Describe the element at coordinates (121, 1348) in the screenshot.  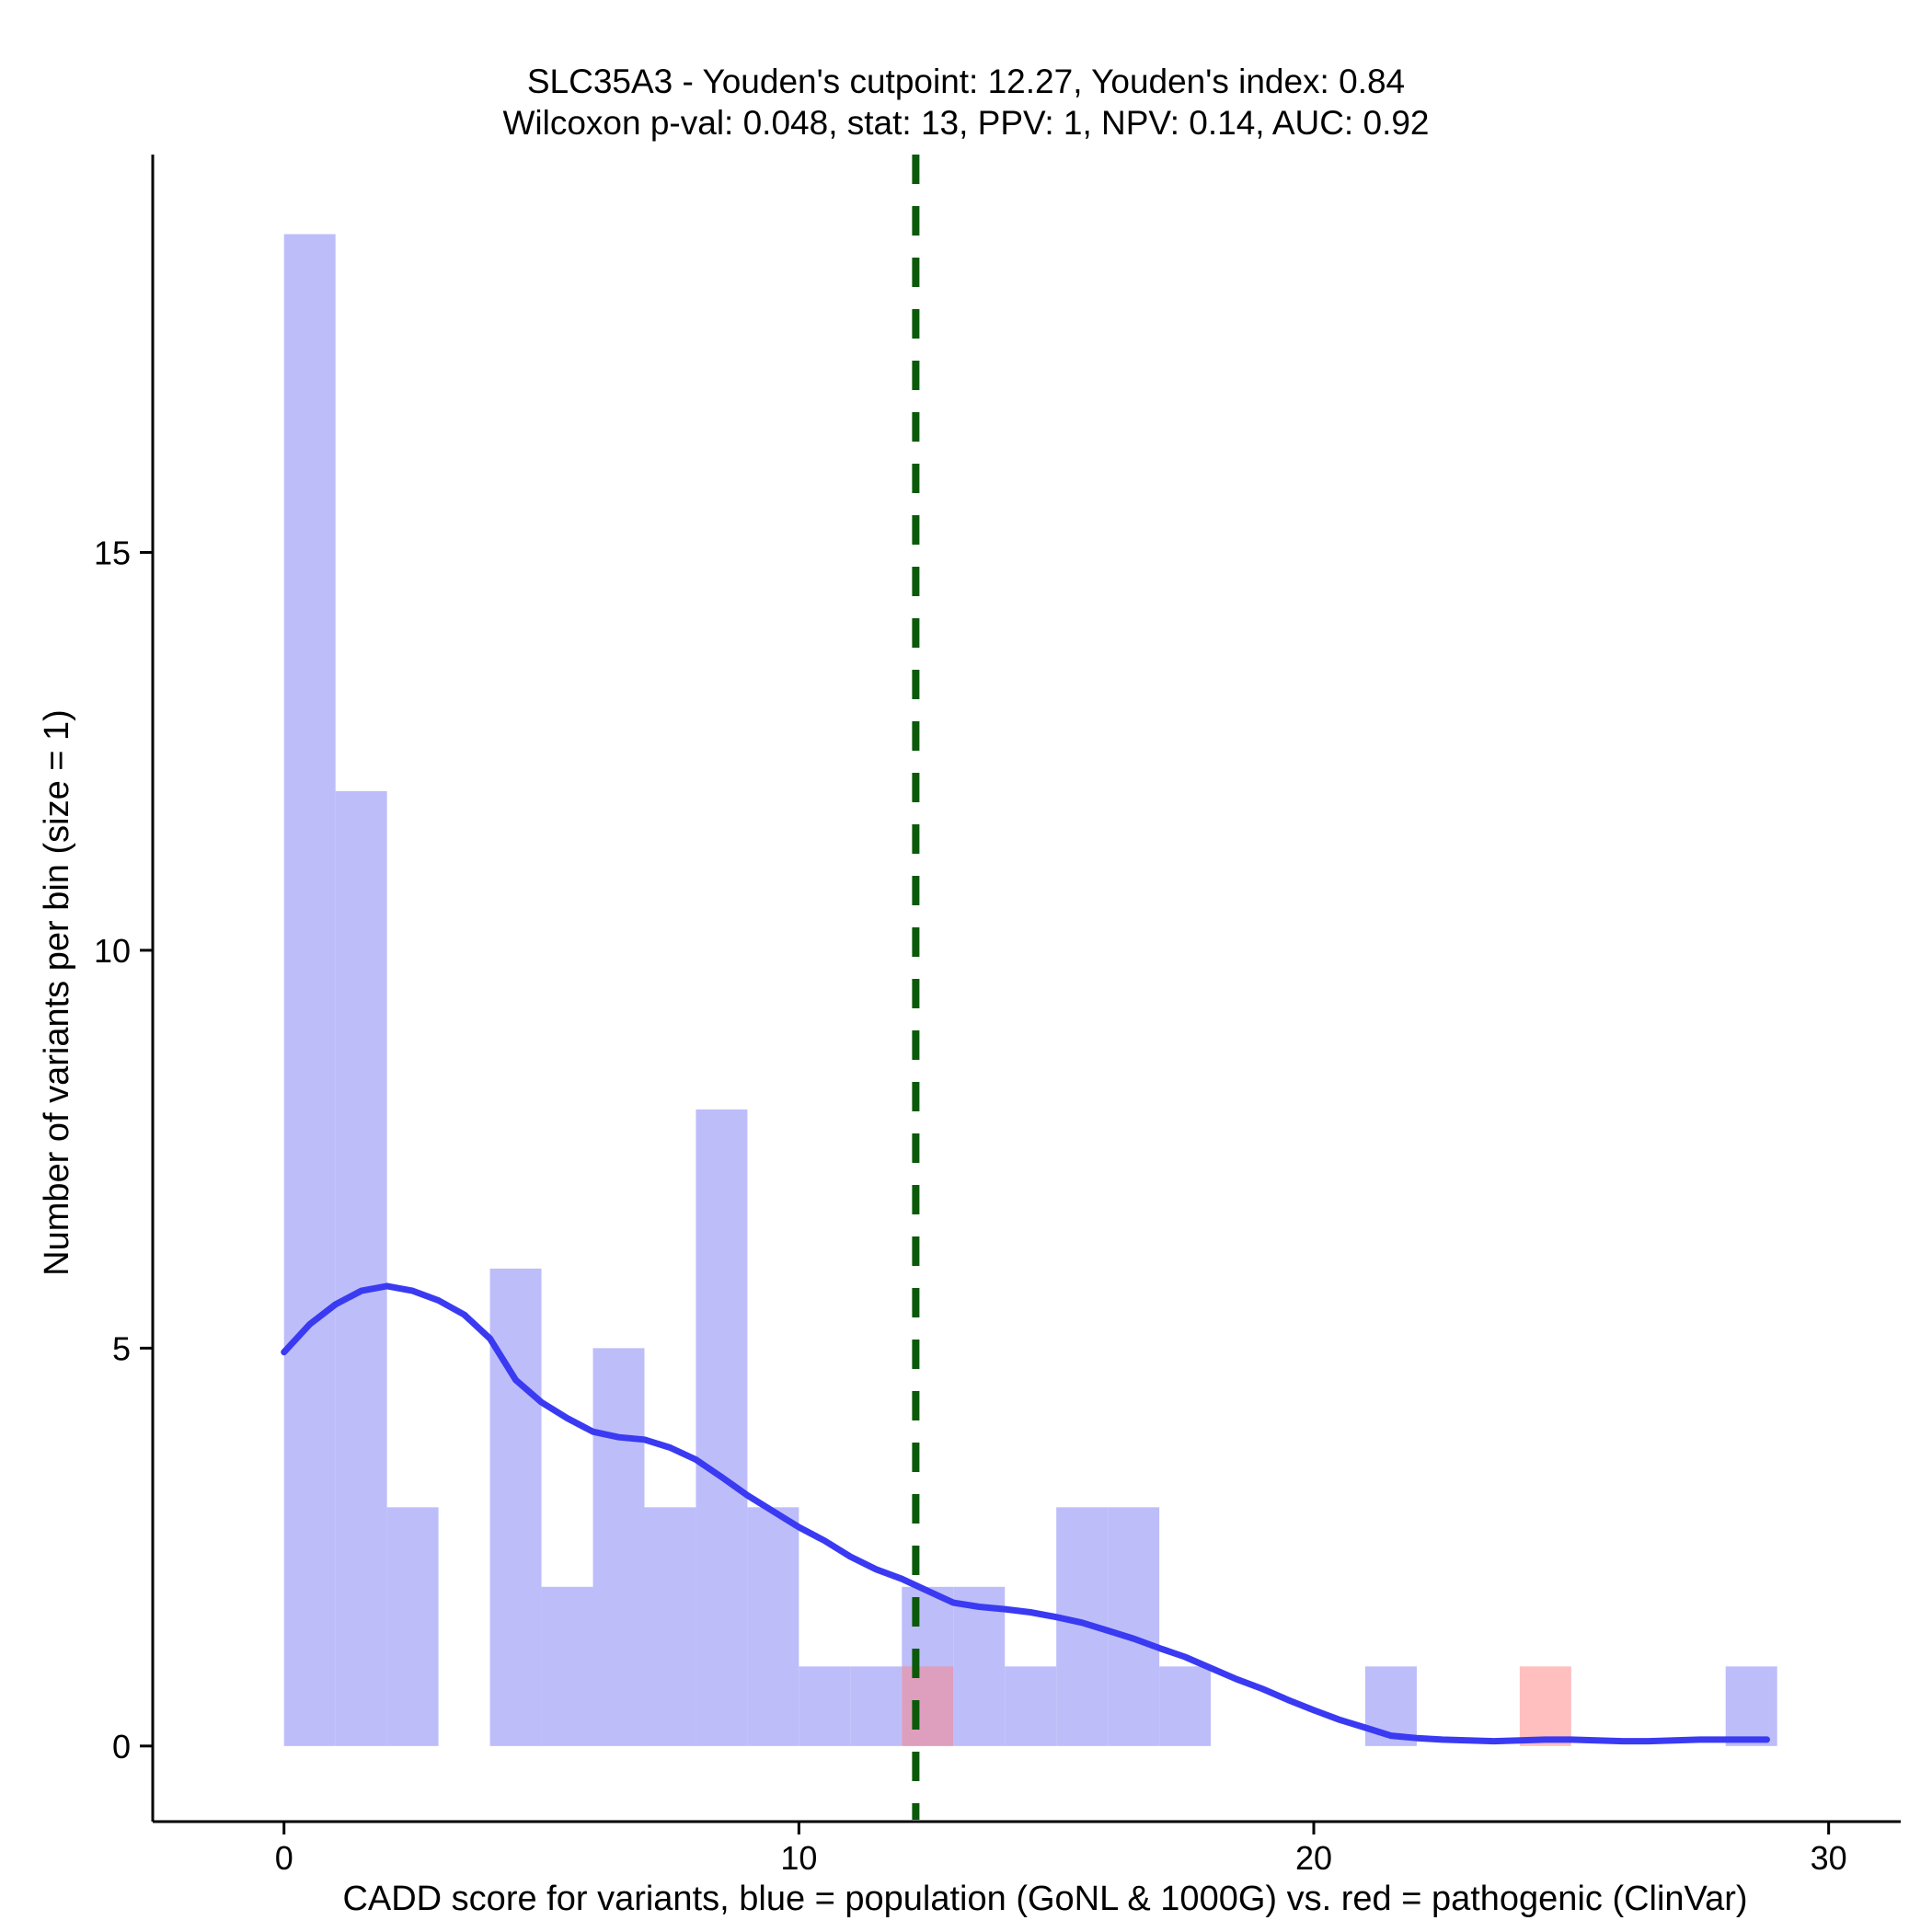
I see `y-tick-label-5: 5` at that location.